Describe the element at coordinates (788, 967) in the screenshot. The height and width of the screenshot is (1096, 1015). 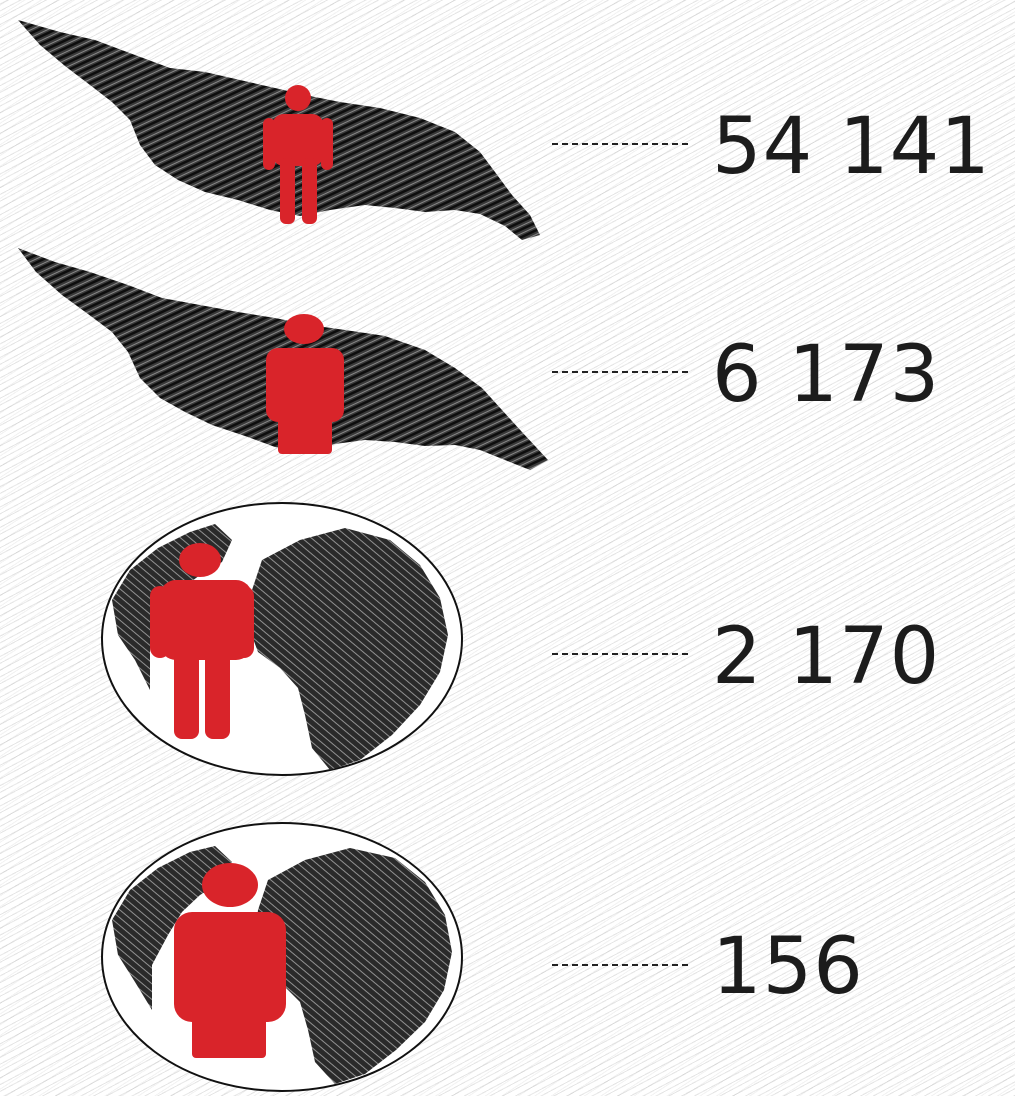
I see `stat-value: 156` at that location.